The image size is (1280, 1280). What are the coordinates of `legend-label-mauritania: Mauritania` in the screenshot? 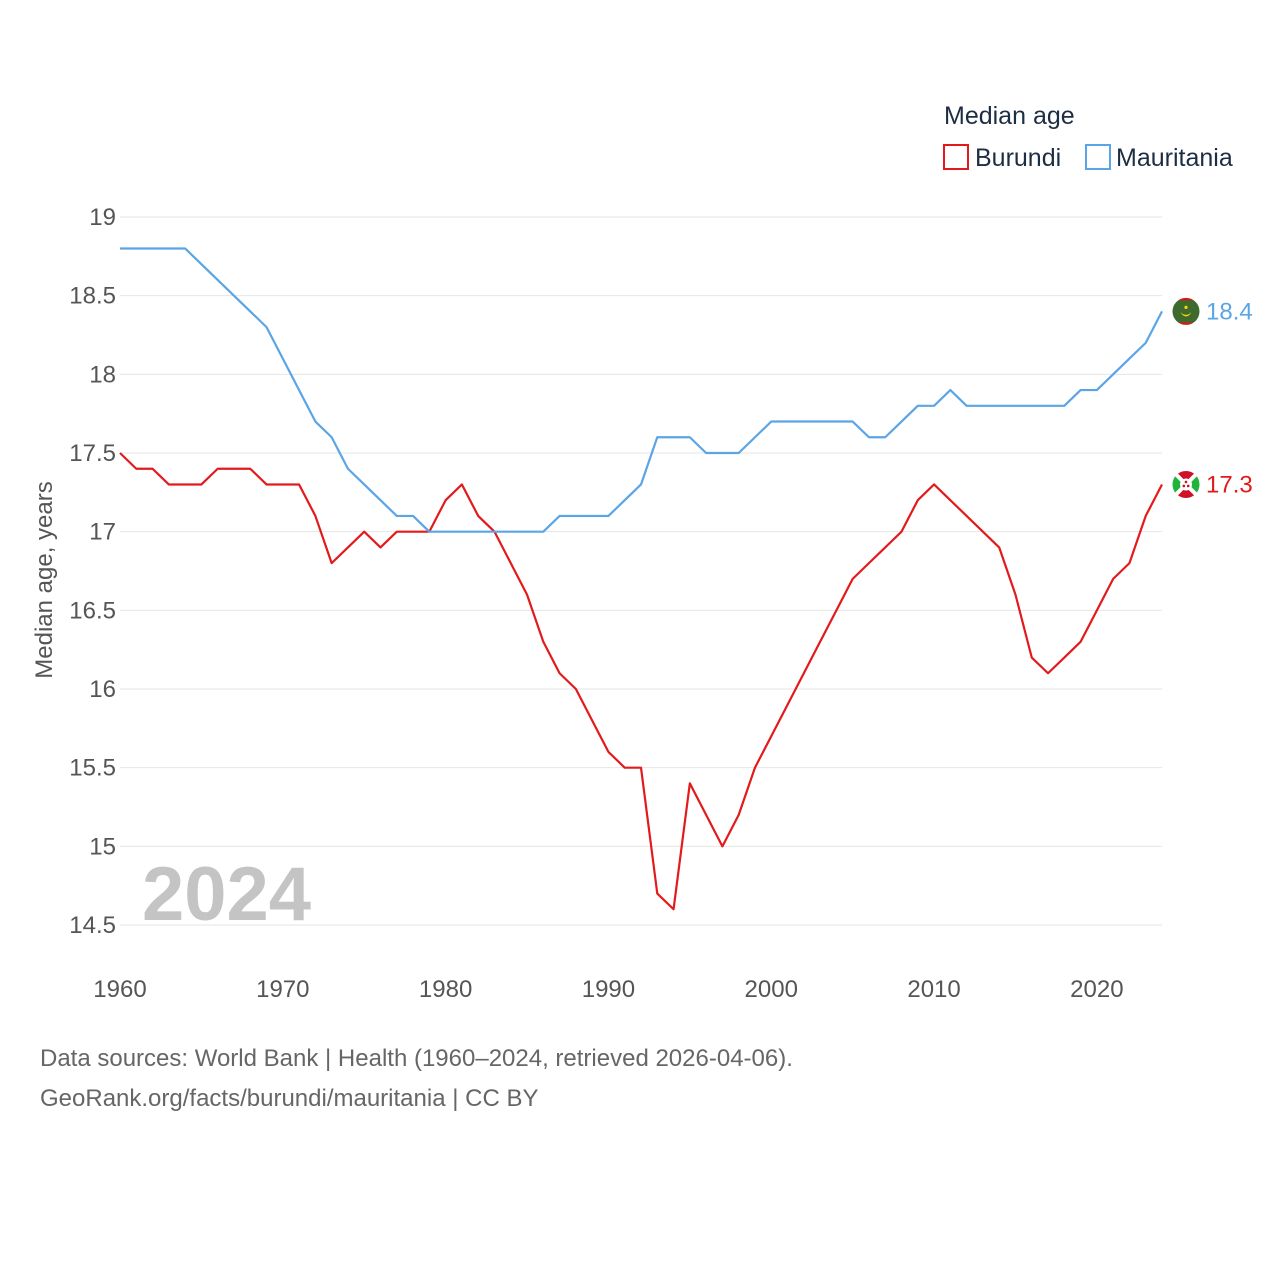 It's located at (1174, 158).